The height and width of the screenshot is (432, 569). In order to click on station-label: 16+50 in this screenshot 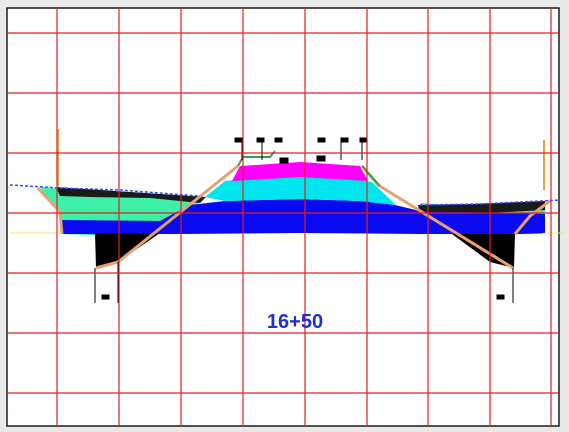, I will do `click(295, 322)`.